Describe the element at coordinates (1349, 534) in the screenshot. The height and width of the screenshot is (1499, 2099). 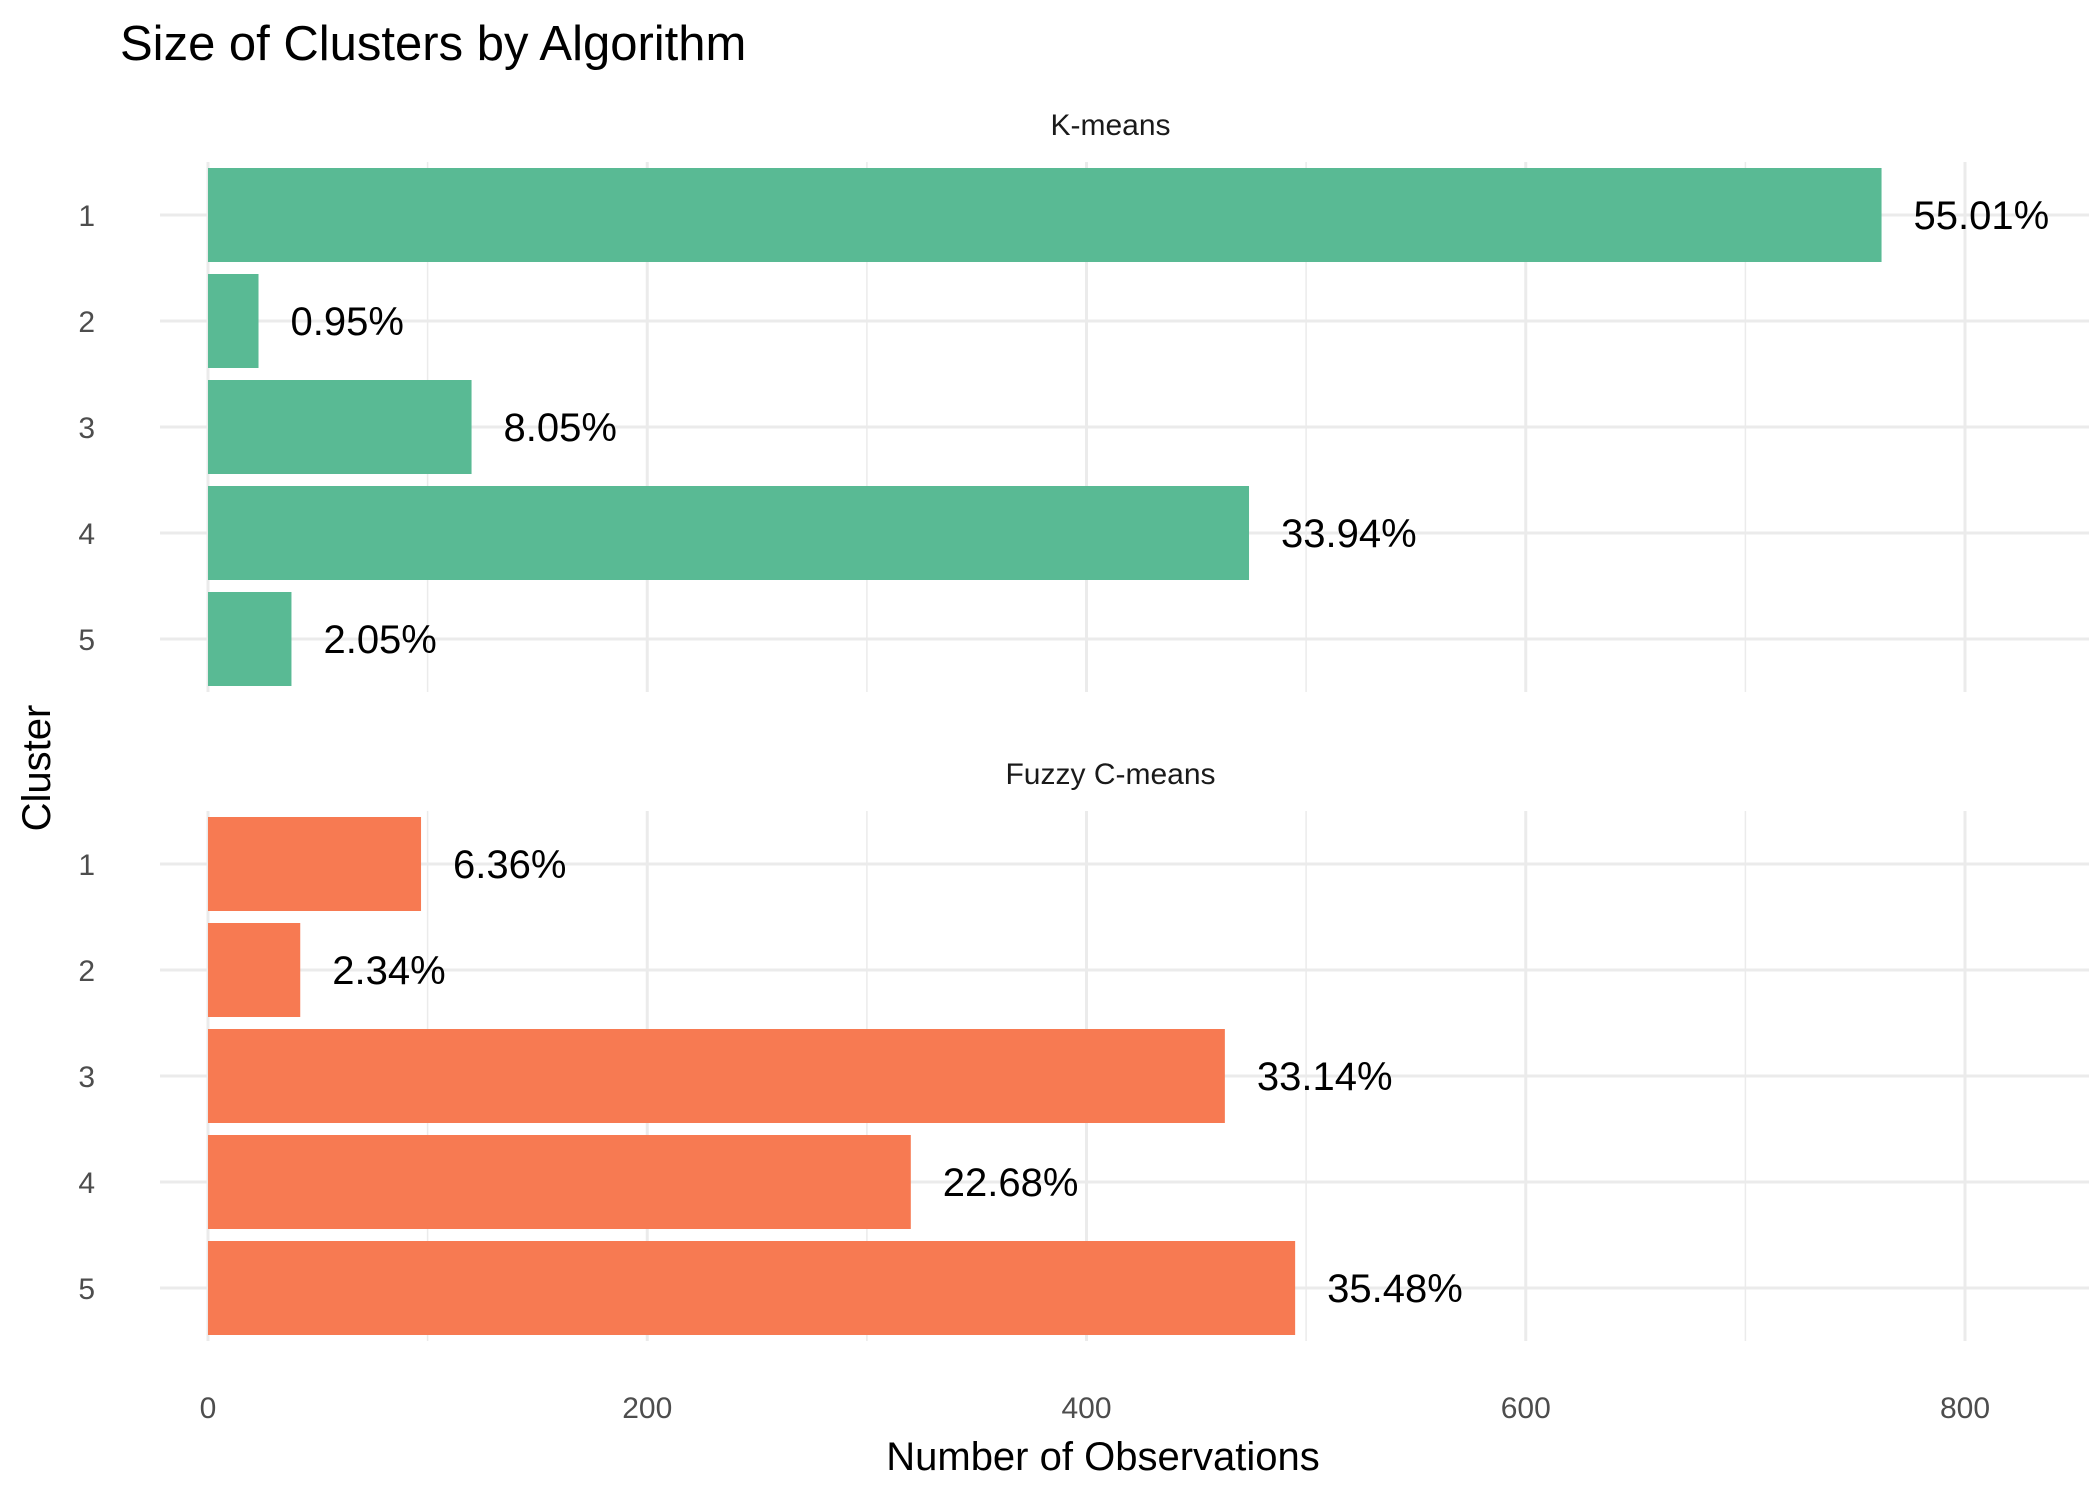
I see `bar-percent-label: 33.94%` at that location.